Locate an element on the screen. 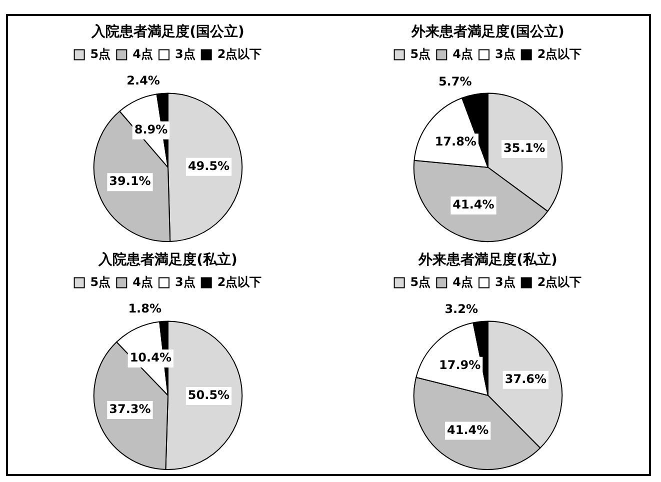 This screenshot has height=482, width=661. chart-title: 外来患者満足度(私立) is located at coordinates (488, 259).